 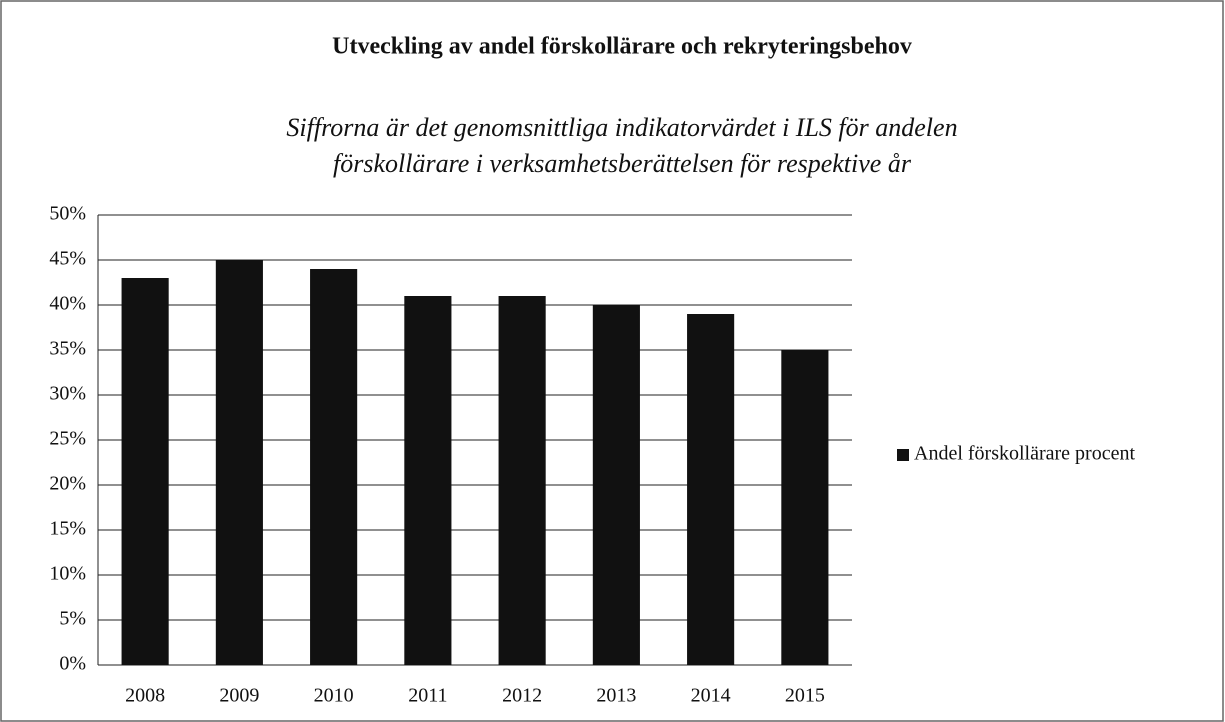 What do you see at coordinates (67, 259) in the screenshot?
I see `y-tick-label: 45%` at bounding box center [67, 259].